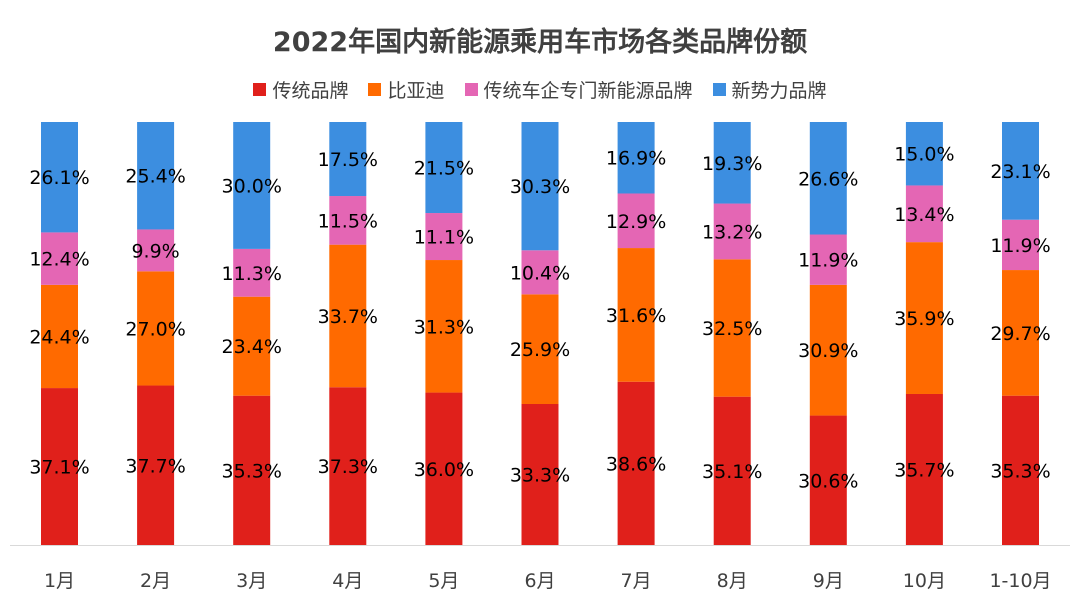  What do you see at coordinates (588, 91) in the screenshot?
I see `legend-label: 传统车企专门新能源品牌` at bounding box center [588, 91].